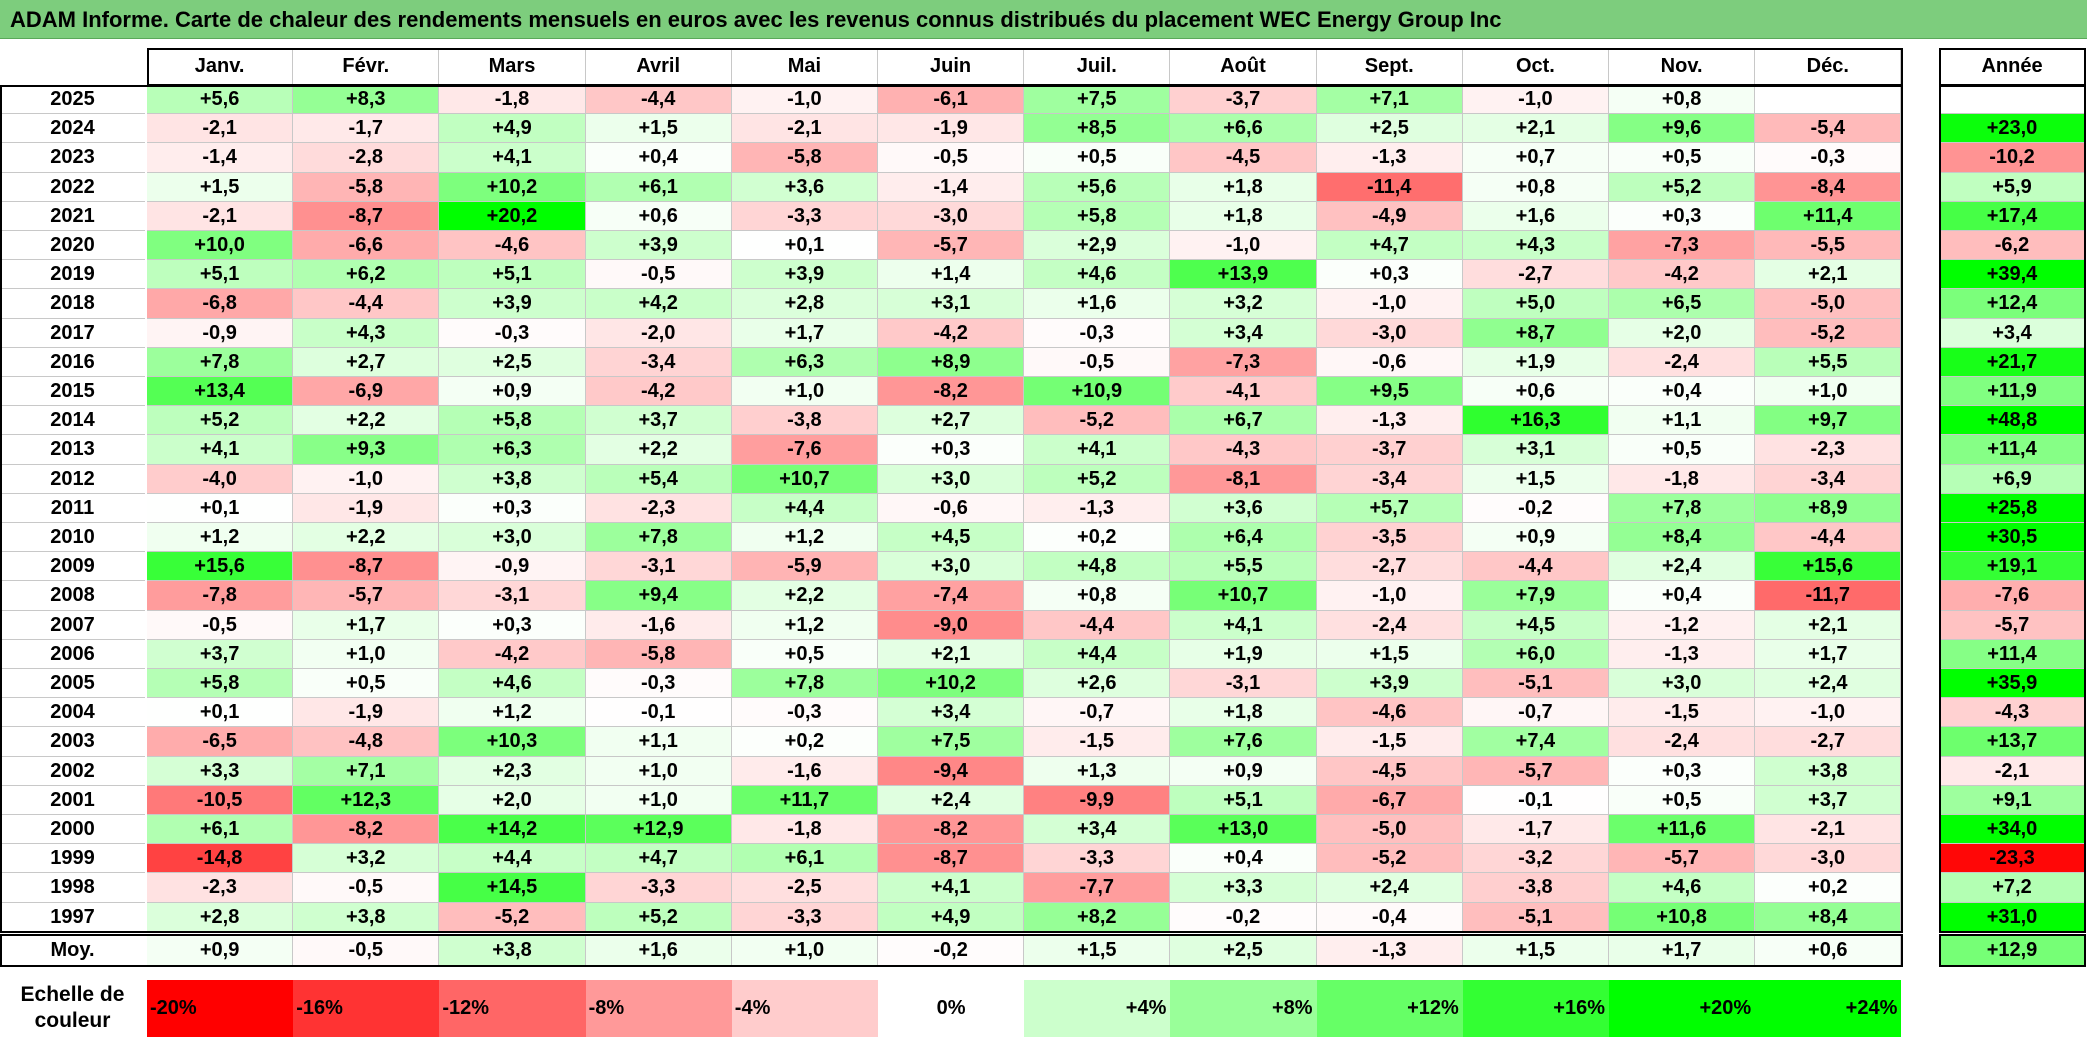 This screenshot has height=1037, width=2087. What do you see at coordinates (1389, 187) in the screenshot?
I see `heatmap-cell: -11,4` at bounding box center [1389, 187].